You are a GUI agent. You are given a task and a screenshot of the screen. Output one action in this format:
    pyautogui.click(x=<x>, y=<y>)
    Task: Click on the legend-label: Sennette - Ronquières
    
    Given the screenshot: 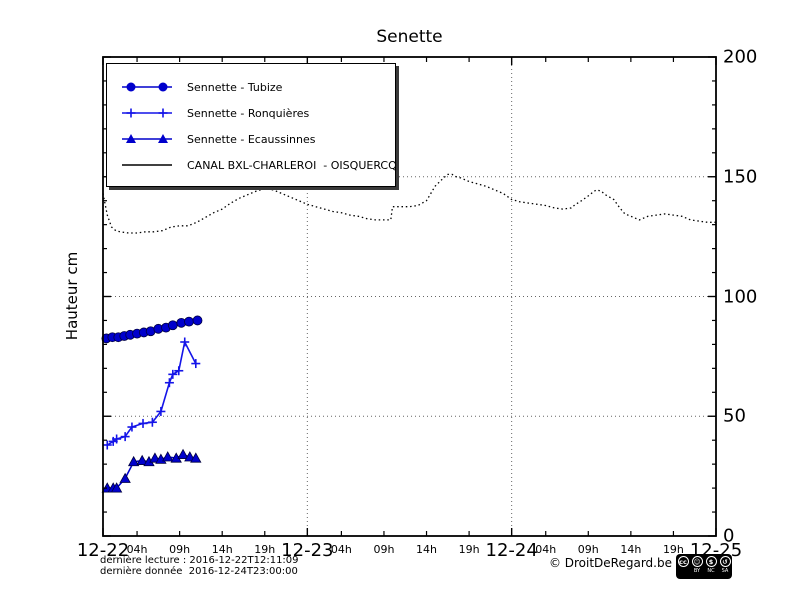 What is the action you would take?
    pyautogui.click(x=248, y=113)
    